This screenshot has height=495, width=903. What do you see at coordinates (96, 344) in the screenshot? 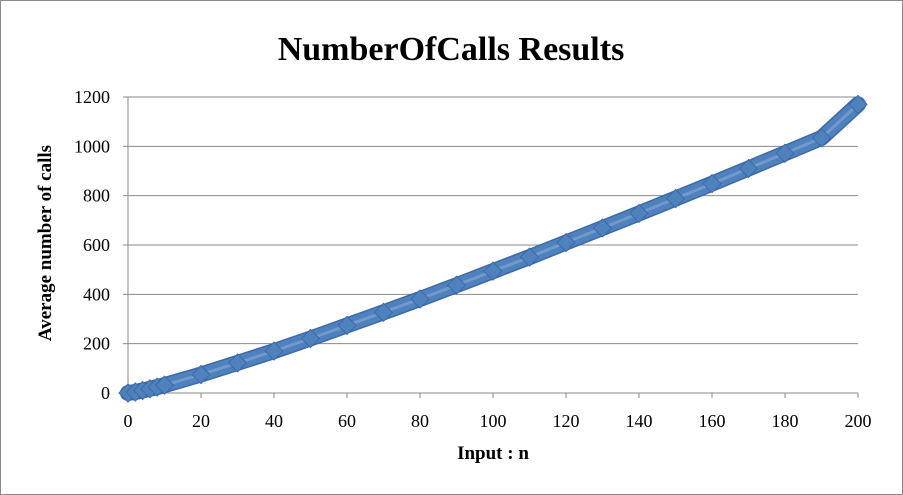
I see `y-tick-label: 200` at bounding box center [96, 344].